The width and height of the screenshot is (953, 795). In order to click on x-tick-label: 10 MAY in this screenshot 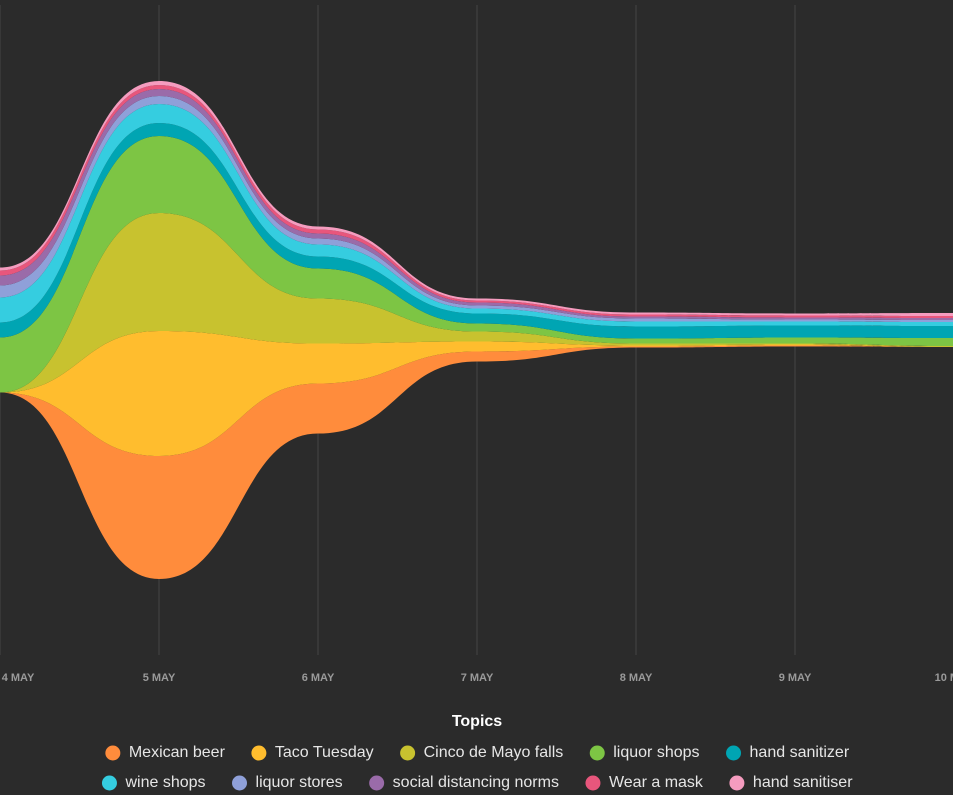, I will do `click(944, 678)`.